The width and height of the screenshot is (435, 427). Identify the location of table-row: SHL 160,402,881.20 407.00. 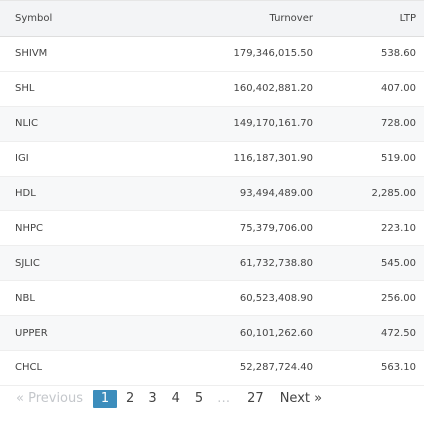
(212, 89).